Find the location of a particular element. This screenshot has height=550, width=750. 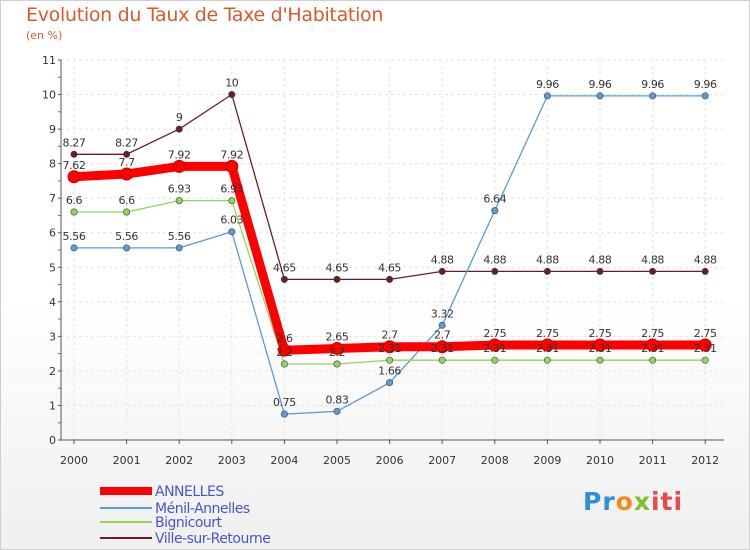

data-label: 8.27 is located at coordinates (126, 142).